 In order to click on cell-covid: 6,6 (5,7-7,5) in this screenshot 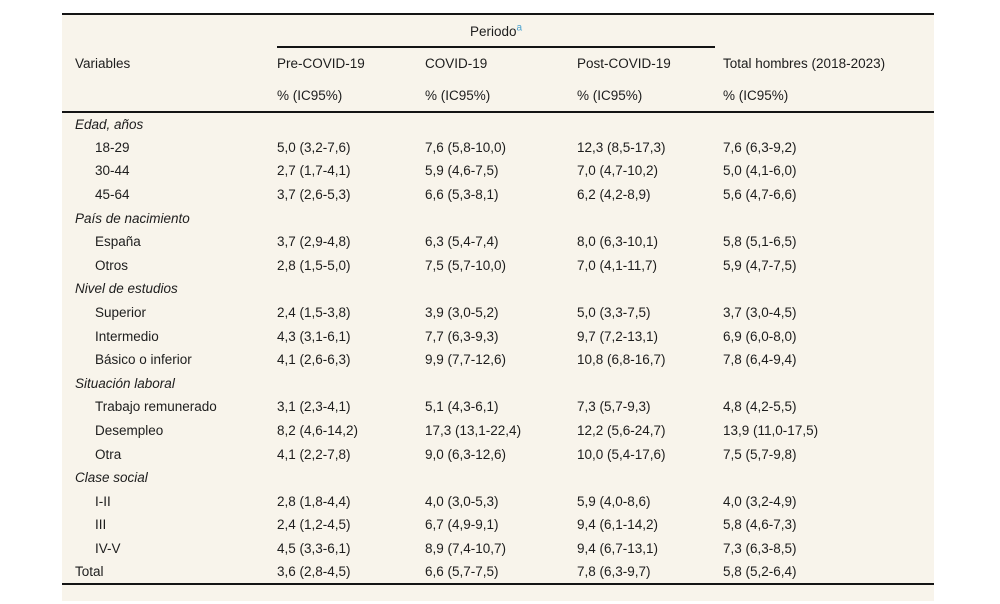, I will do `click(462, 572)`.